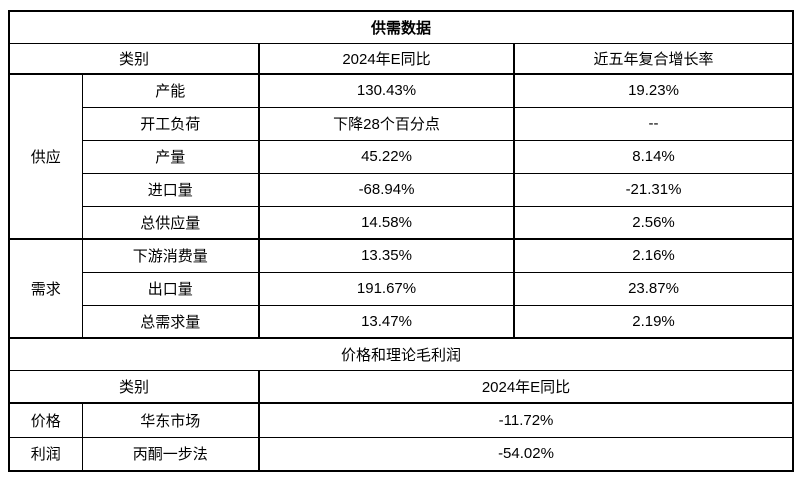 This screenshot has height=478, width=802. What do you see at coordinates (386, 288) in the screenshot?
I see `cell-exports-yoy: 191.67%` at bounding box center [386, 288].